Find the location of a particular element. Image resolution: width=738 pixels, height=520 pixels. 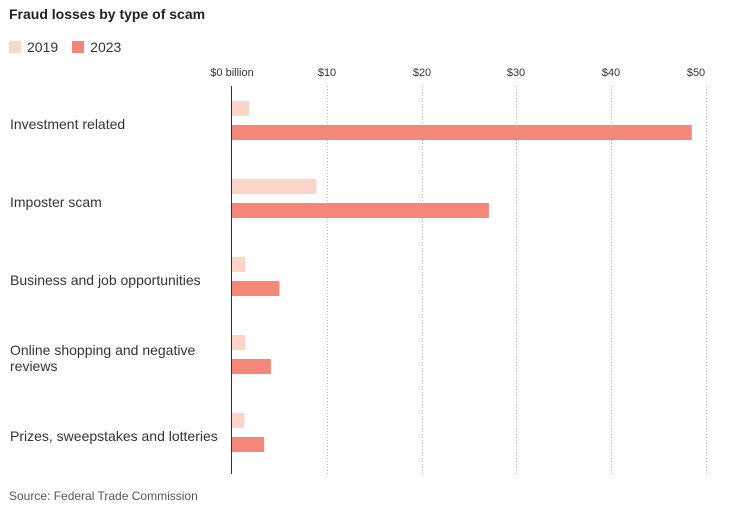

legend-item-2023: 2023 is located at coordinates (96, 47).